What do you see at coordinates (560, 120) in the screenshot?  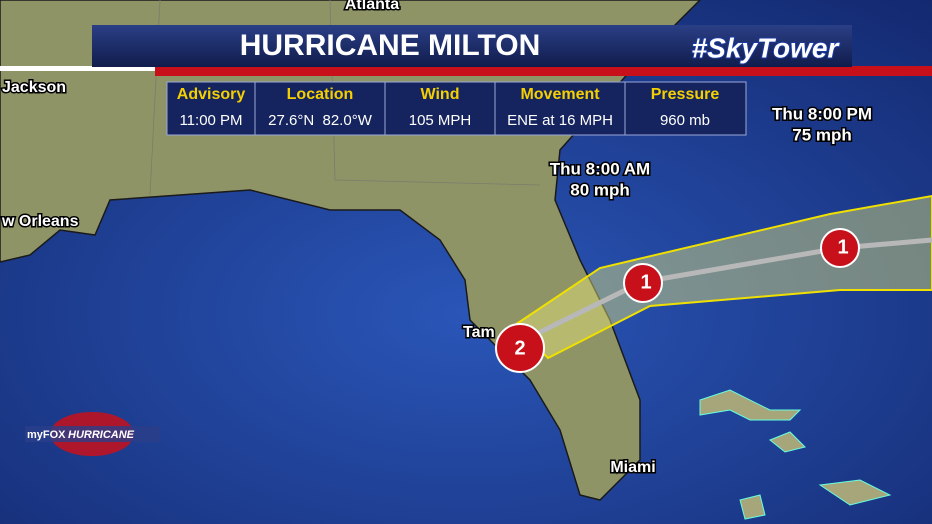 I see `cell: ENE at 16 MPH` at bounding box center [560, 120].